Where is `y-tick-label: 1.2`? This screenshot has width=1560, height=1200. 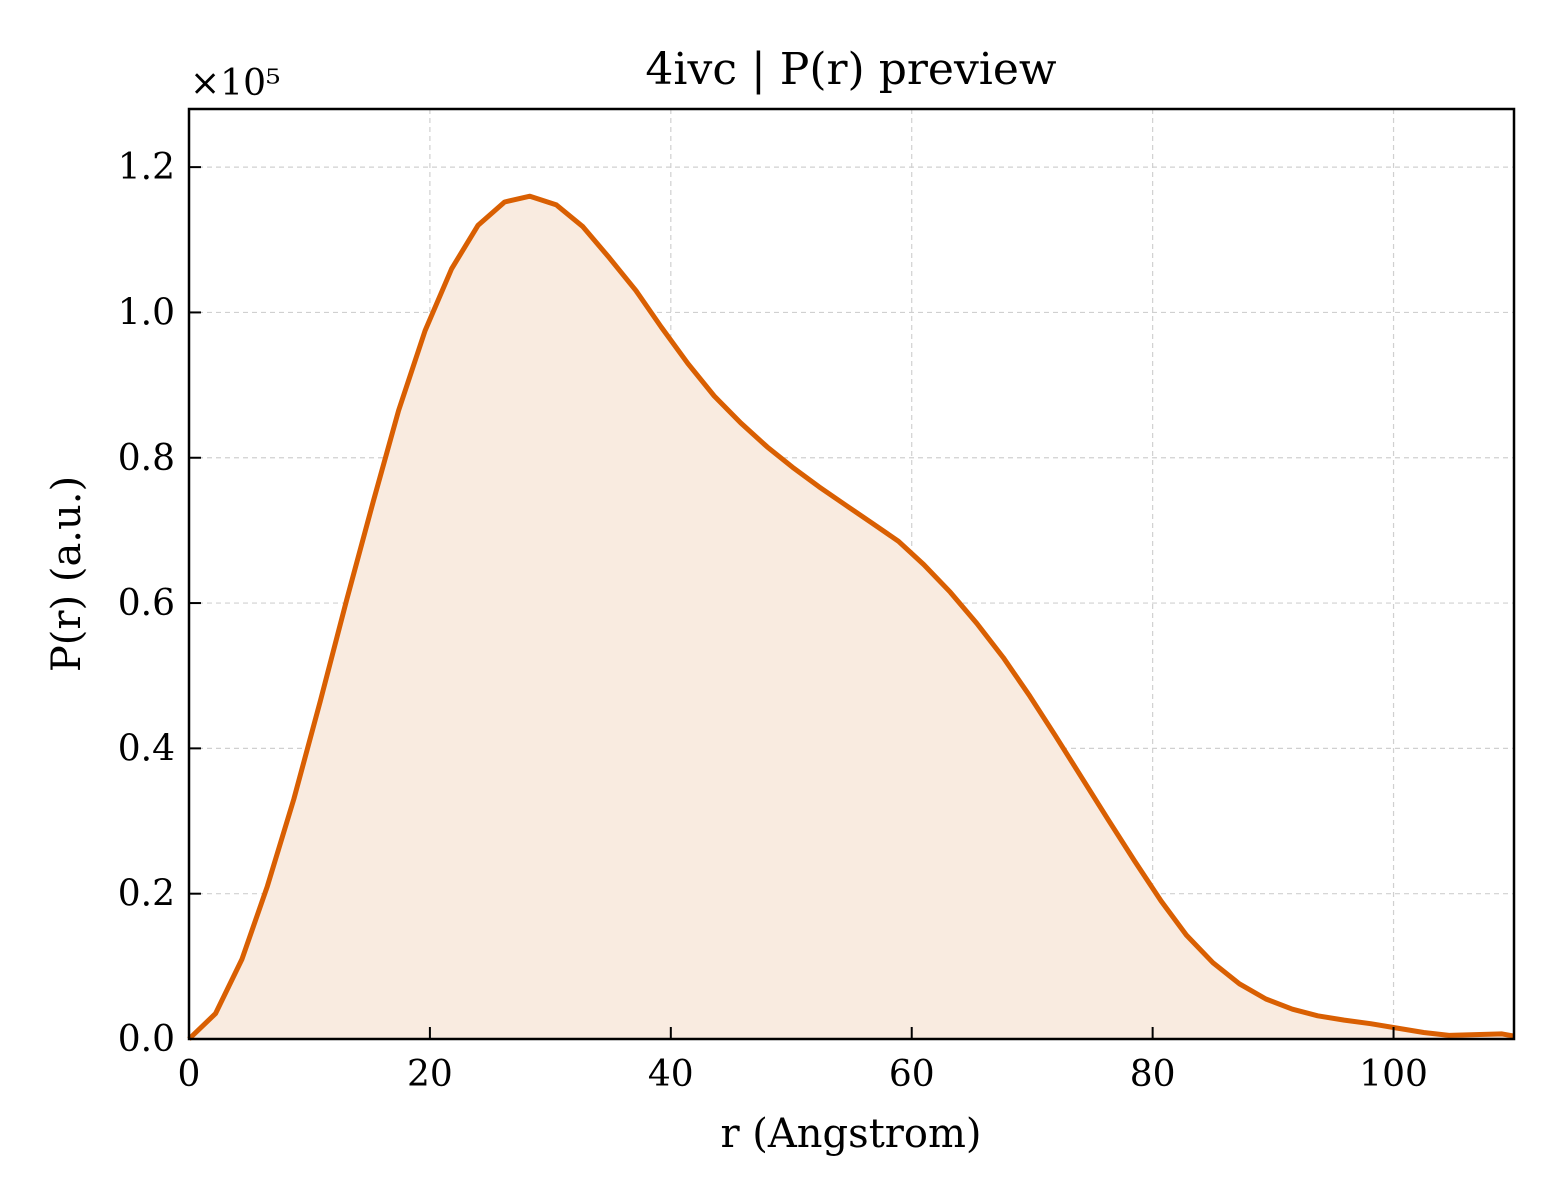 y-tick-label: 1.2 is located at coordinates (146, 167).